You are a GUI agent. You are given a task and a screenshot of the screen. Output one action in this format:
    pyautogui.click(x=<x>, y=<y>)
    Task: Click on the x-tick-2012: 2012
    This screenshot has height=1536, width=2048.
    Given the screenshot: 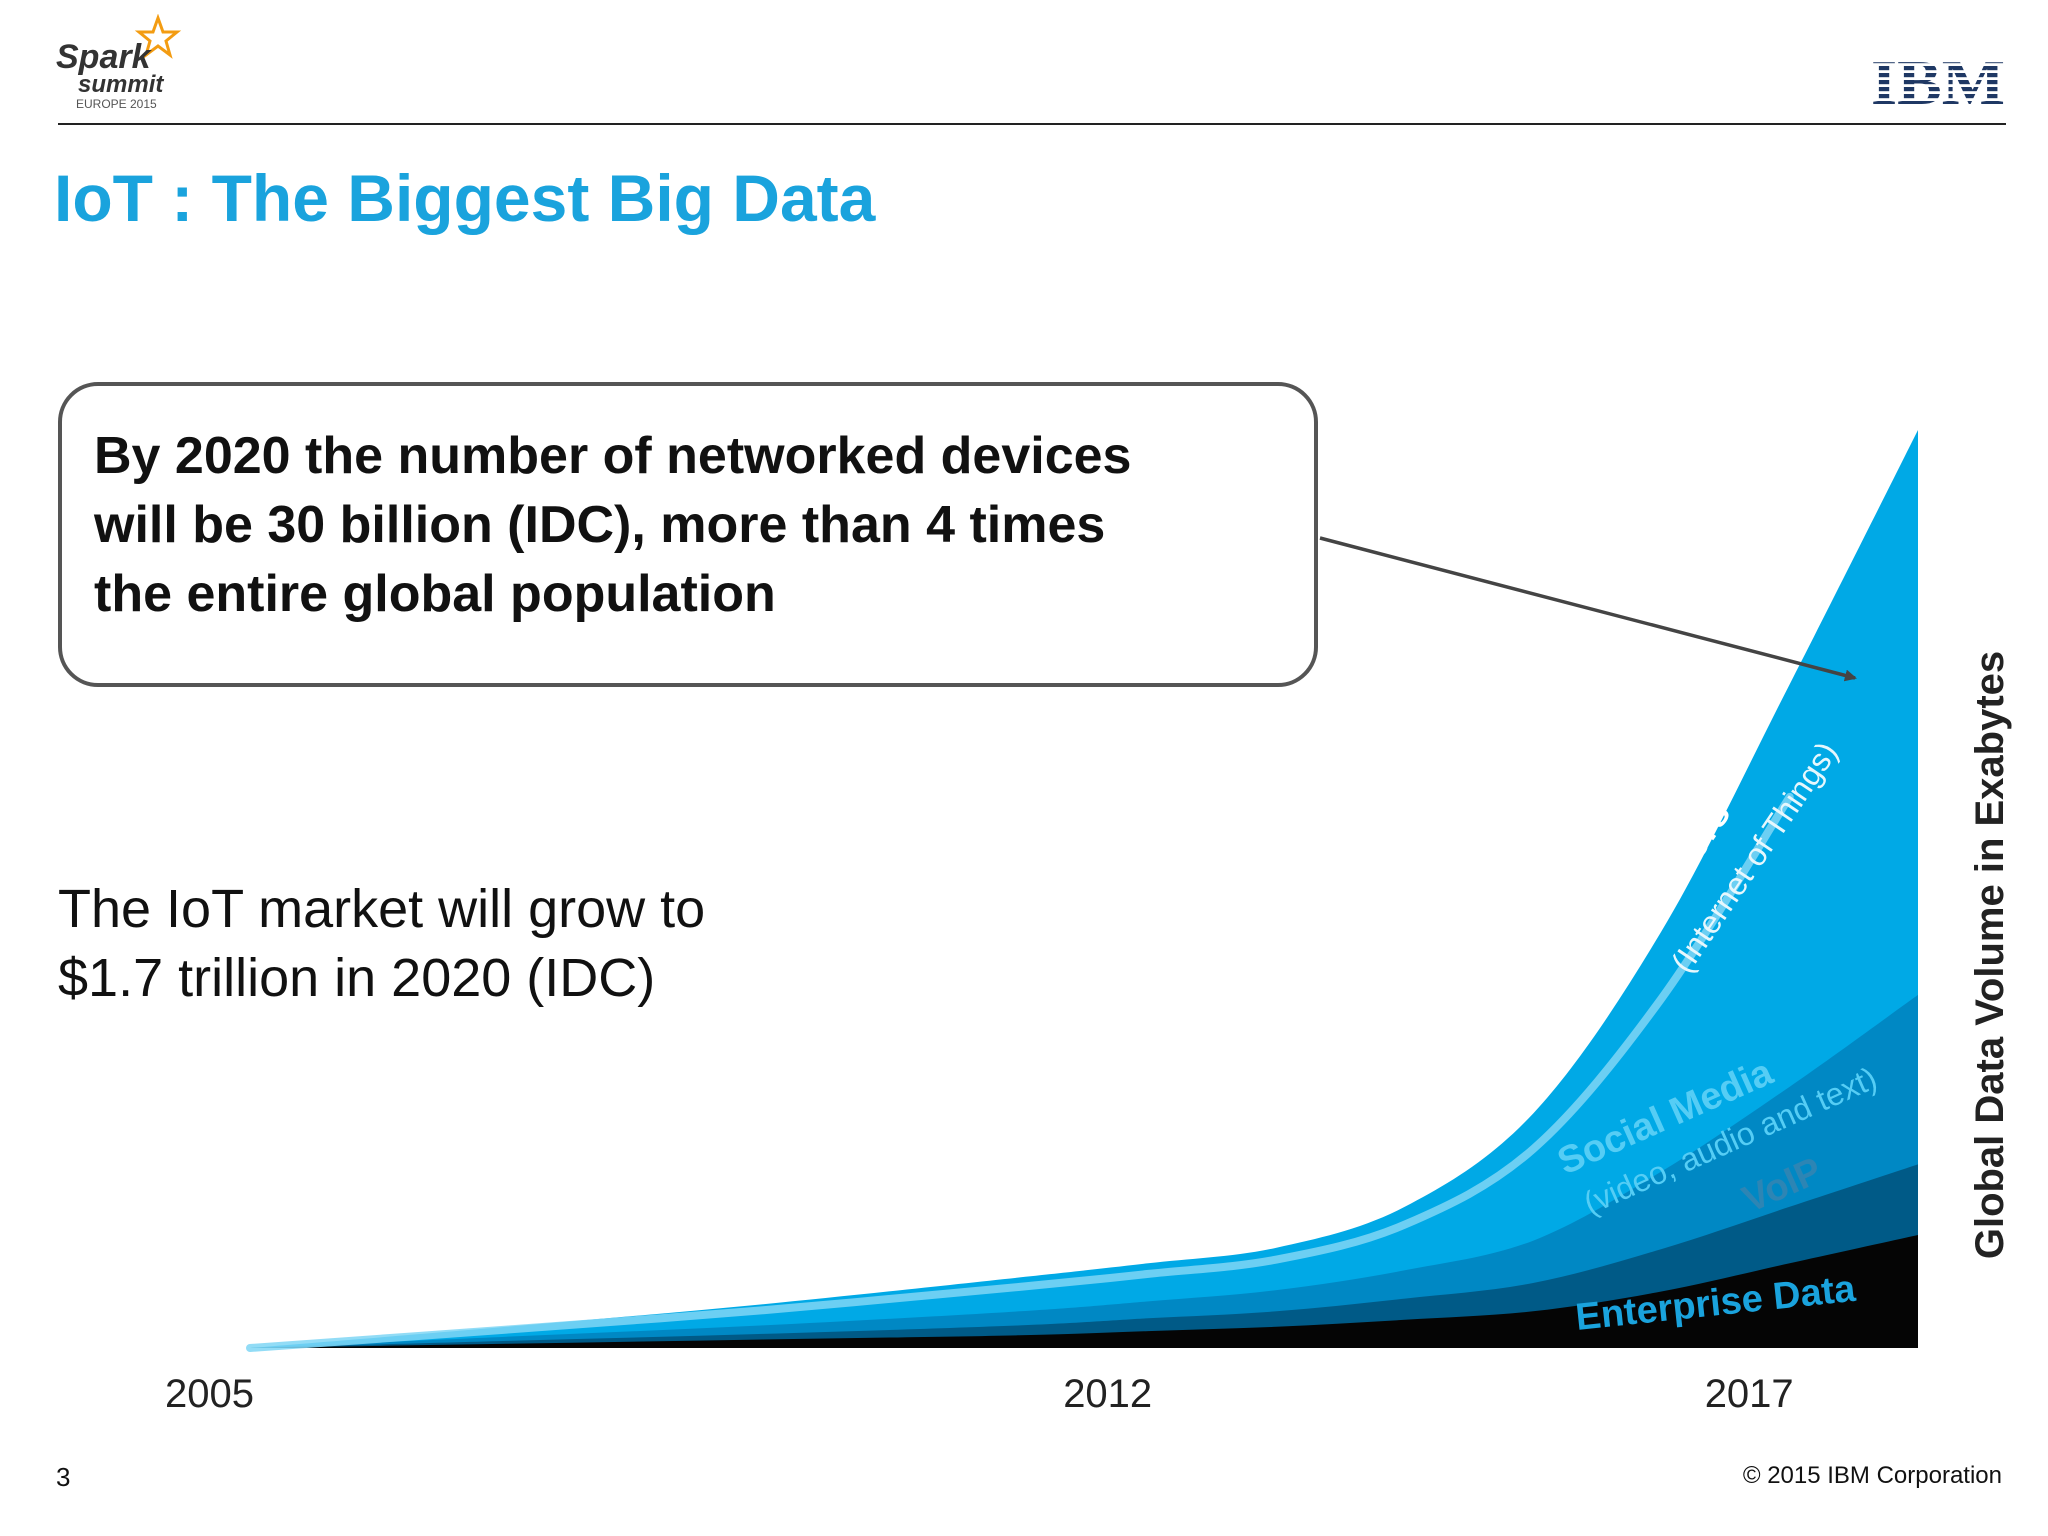 What is the action you would take?
    pyautogui.click(x=1107, y=1394)
    